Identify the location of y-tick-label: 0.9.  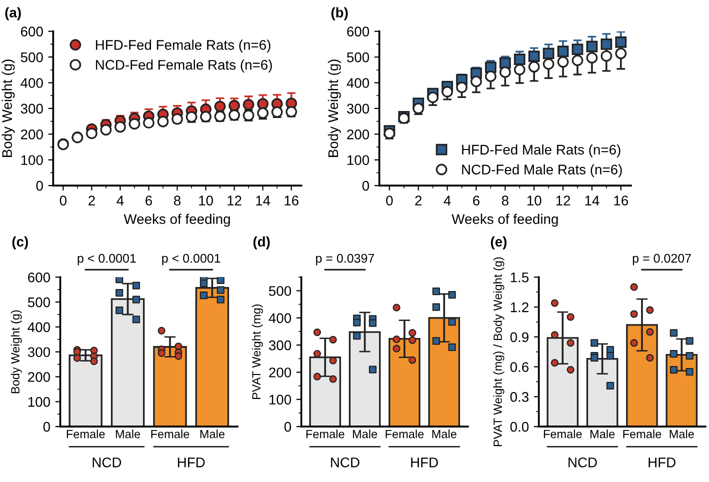
(519, 337).